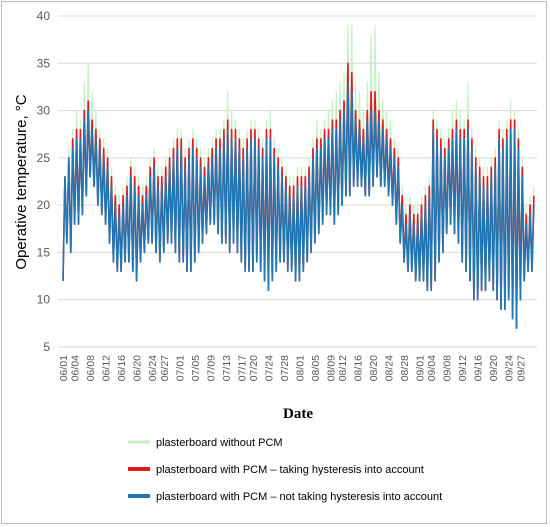 This screenshot has width=550, height=527. I want to click on x-tick-label: 07/17, so click(242, 368).